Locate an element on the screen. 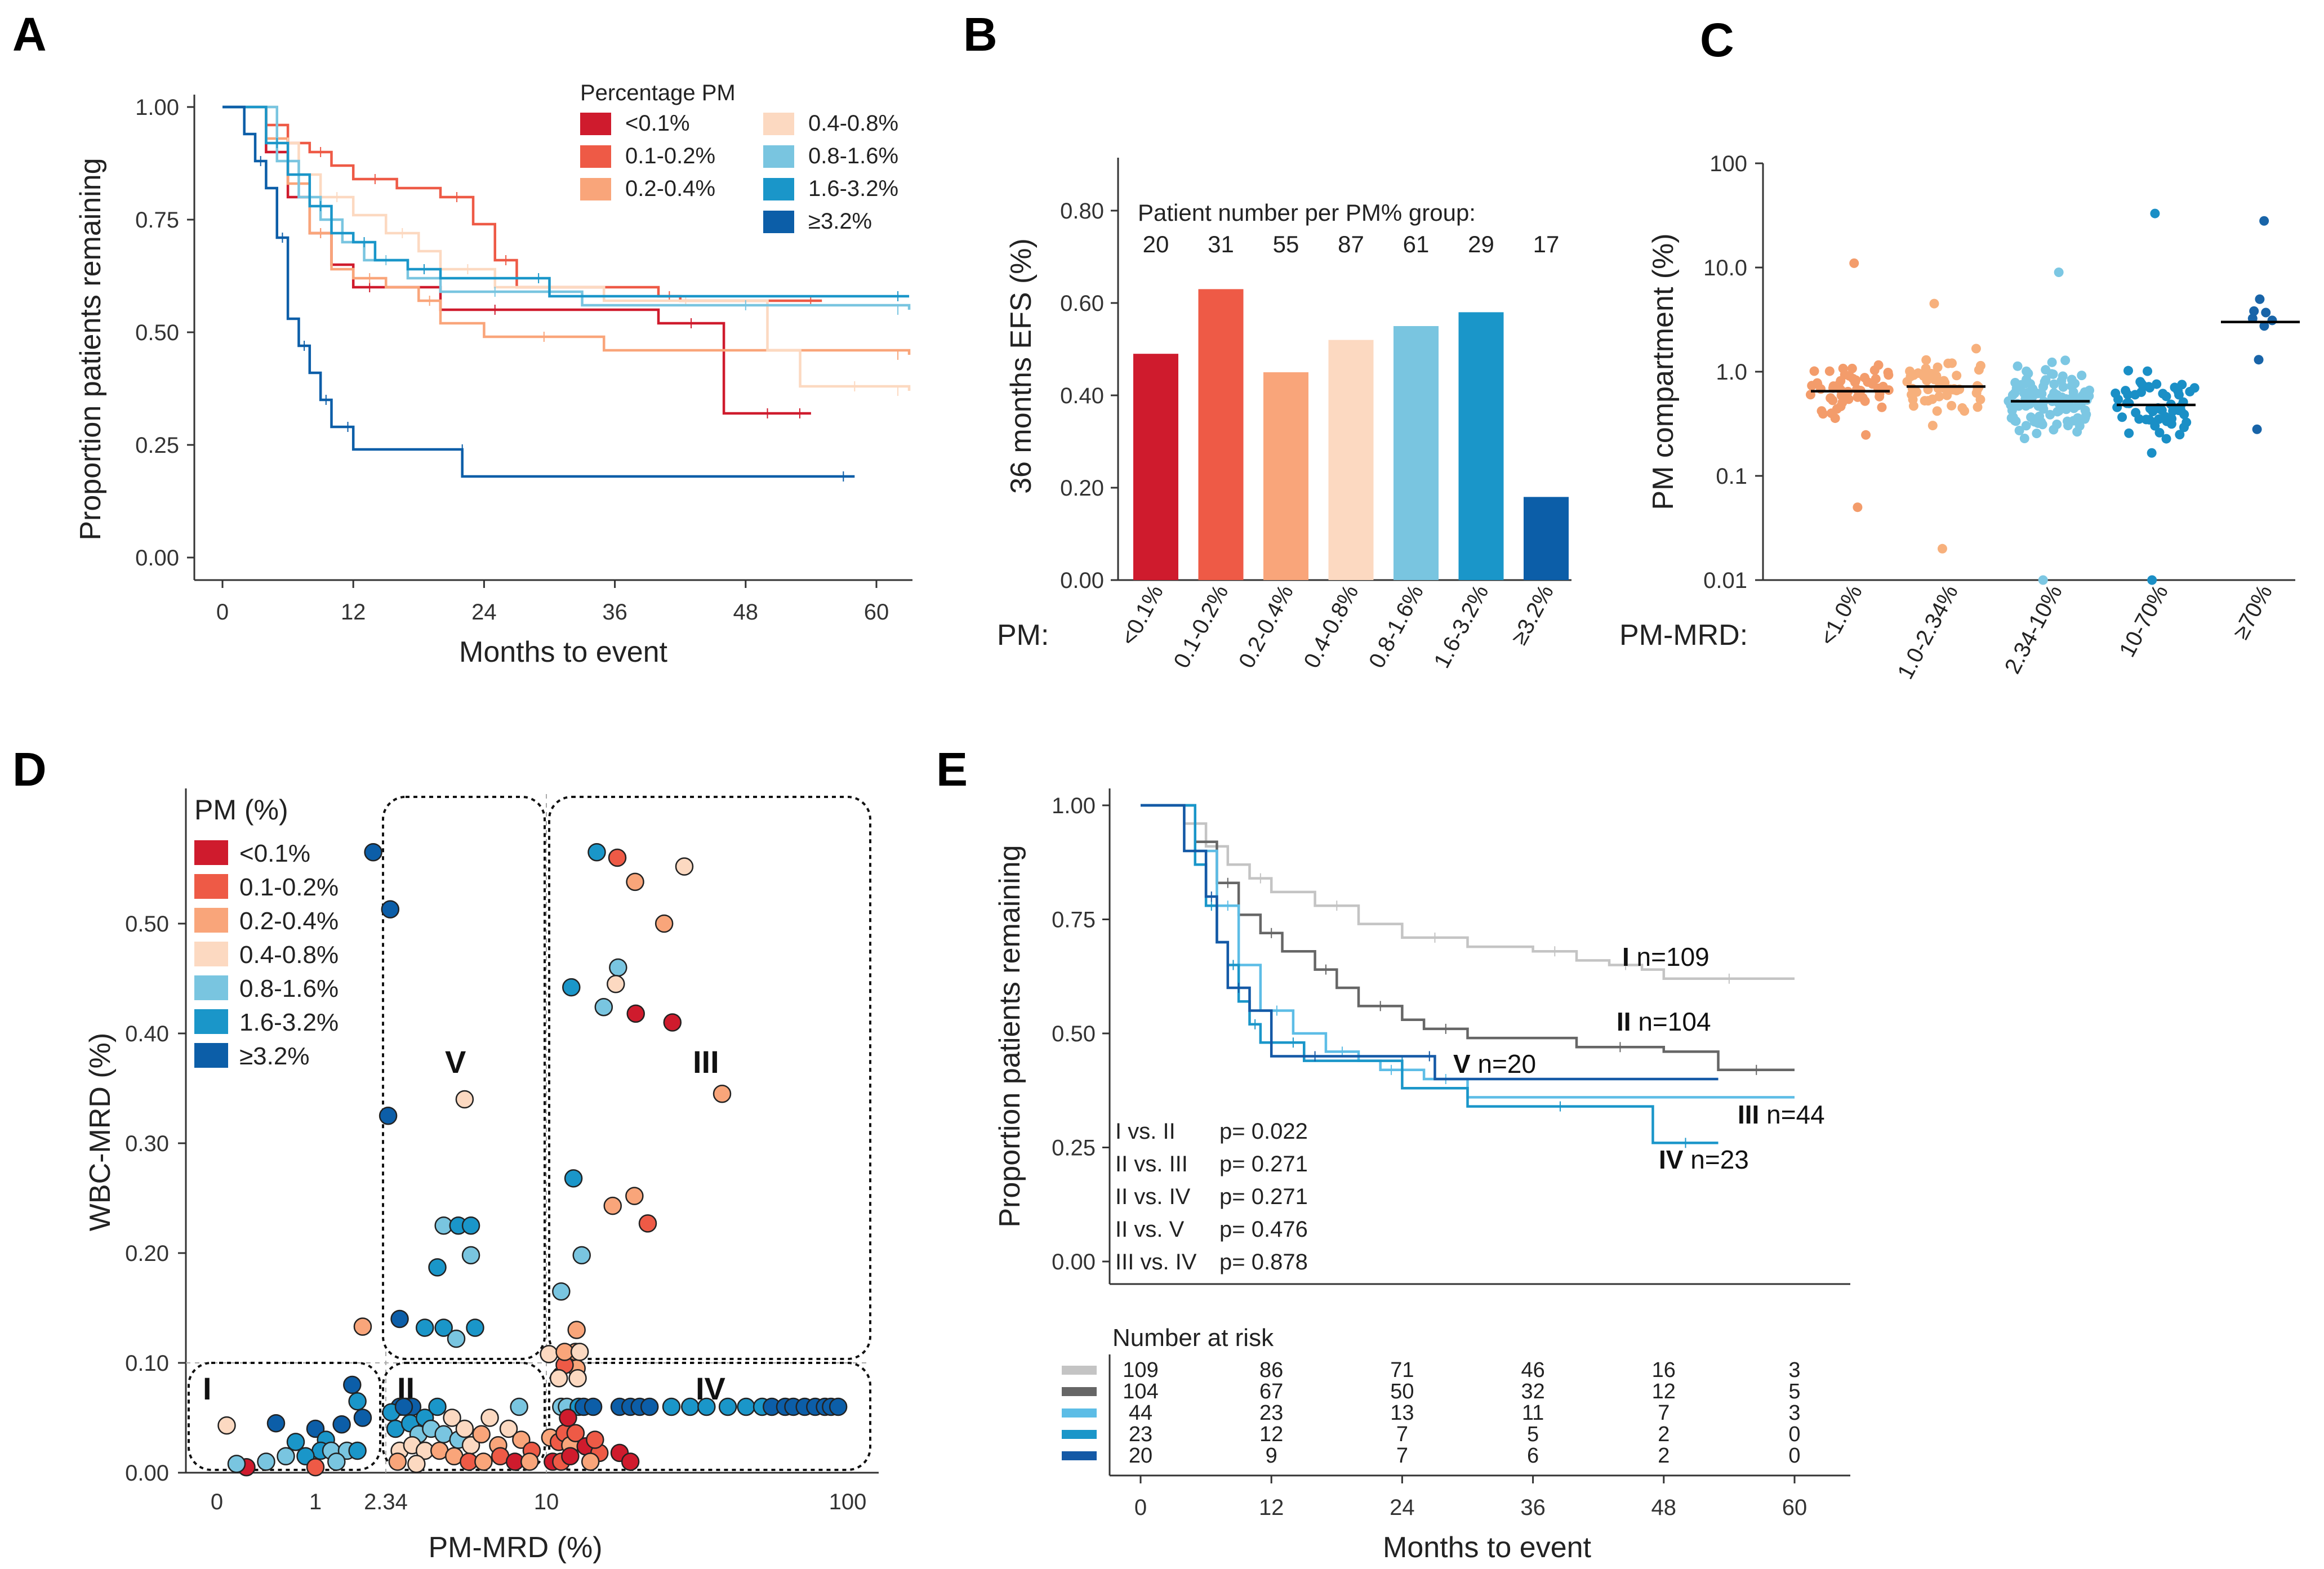 The width and height of the screenshot is (2324, 1569). e-risk-cell: 11 is located at coordinates (1533, 1413).